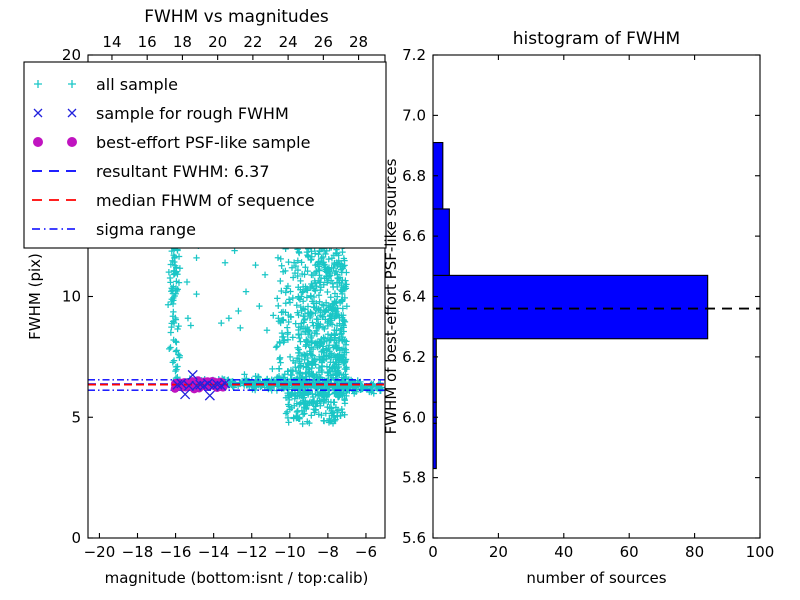  I want to click on legend-entry: sigma range, so click(114, 229).